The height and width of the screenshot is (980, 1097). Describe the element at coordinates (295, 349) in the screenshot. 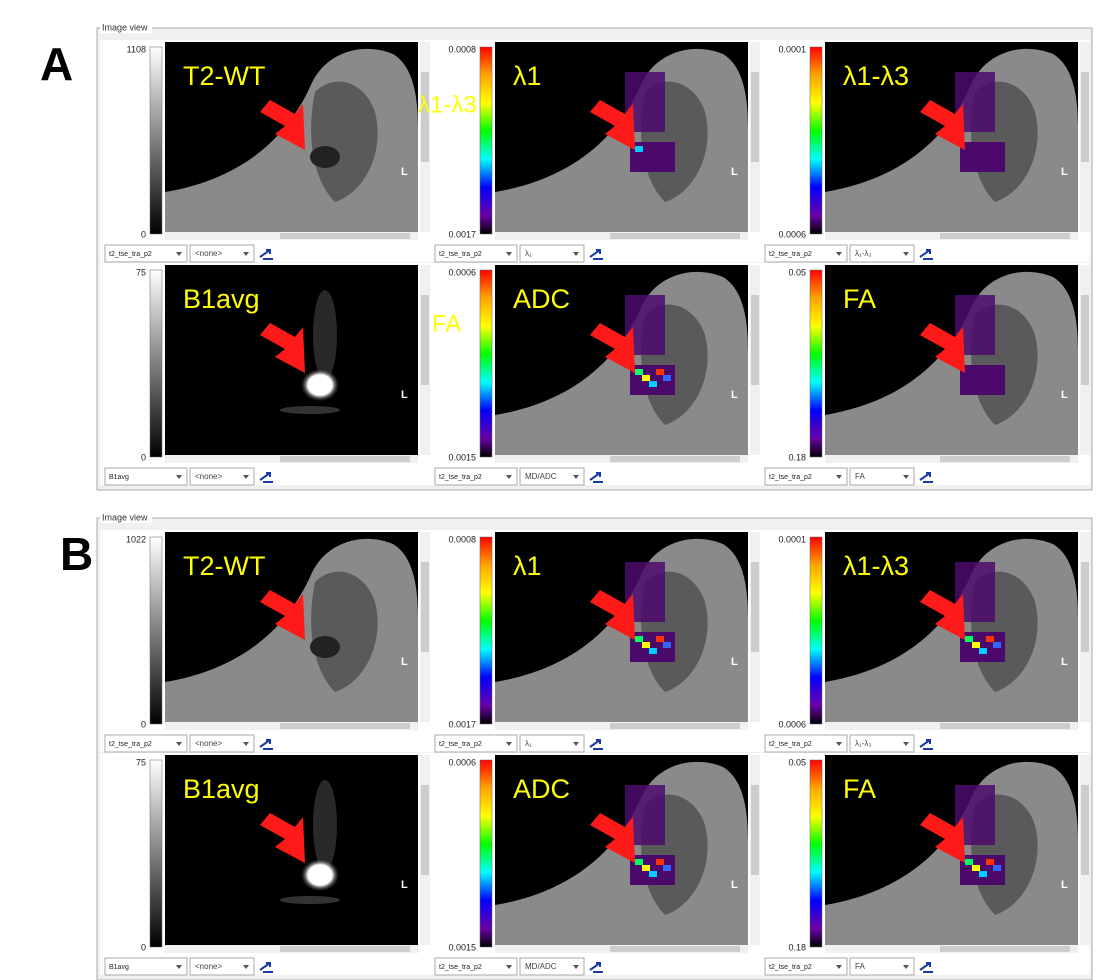

I see `image-content: L B1avg` at that location.